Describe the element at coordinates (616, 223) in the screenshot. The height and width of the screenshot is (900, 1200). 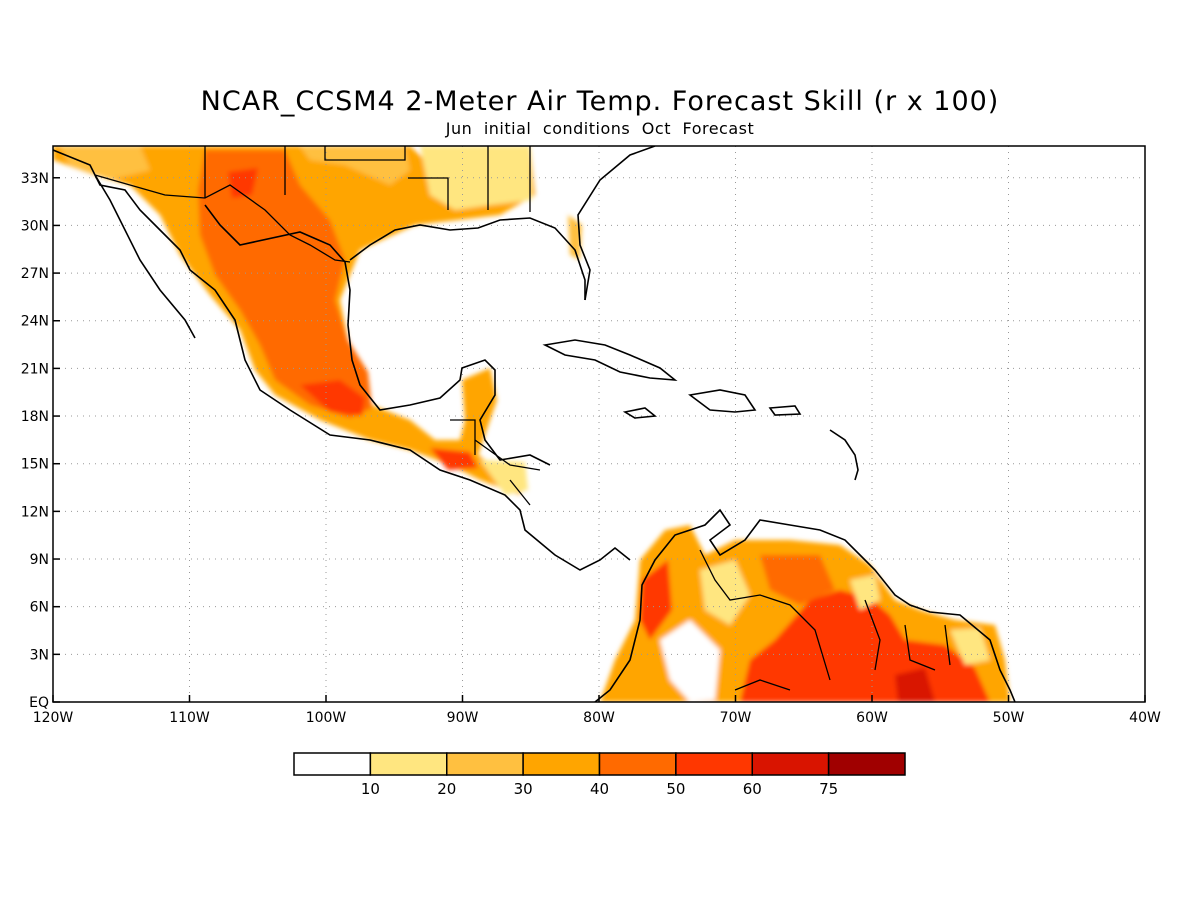
I see `coastline-florida-east` at that location.